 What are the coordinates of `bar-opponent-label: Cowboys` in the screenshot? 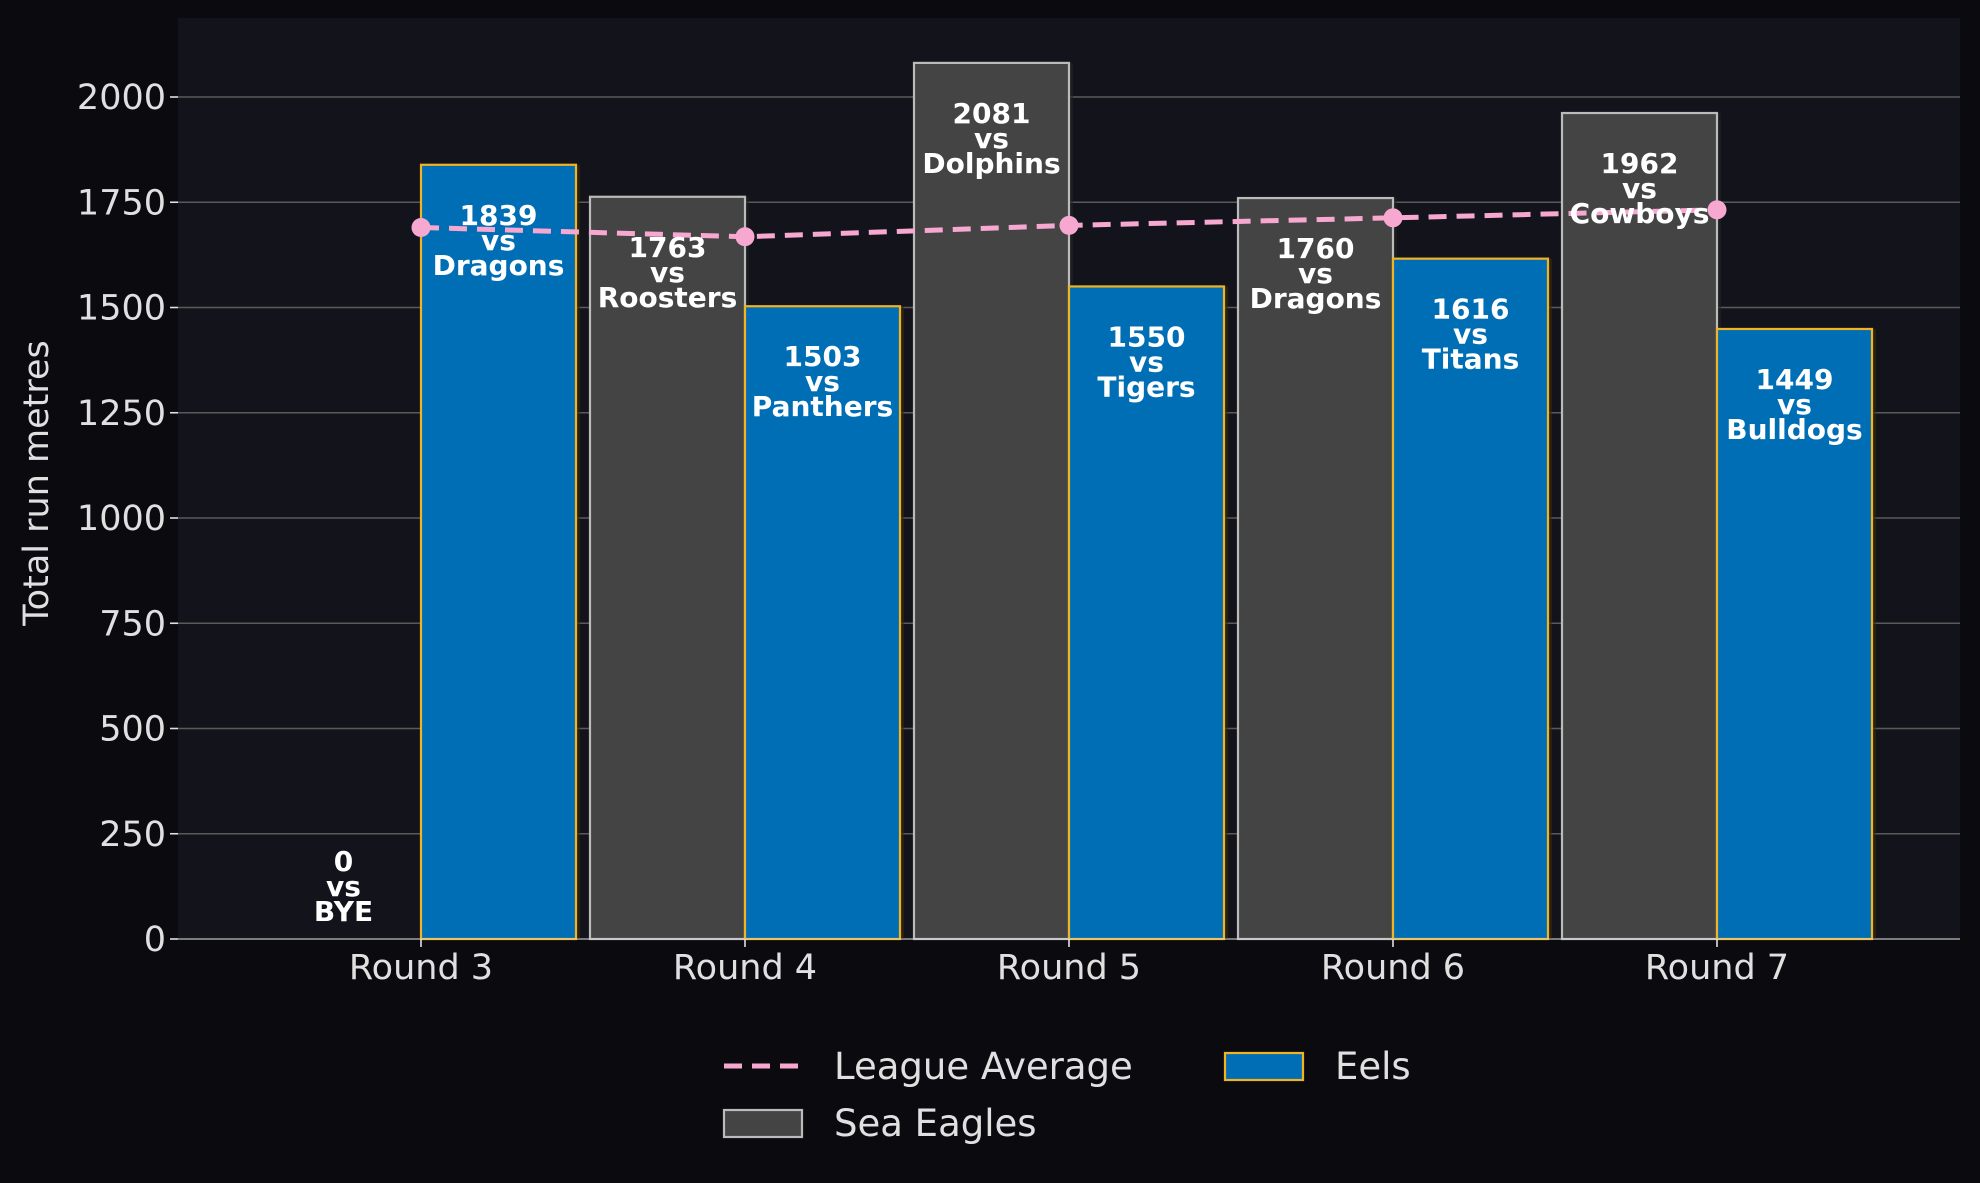 It's located at (1640, 213).